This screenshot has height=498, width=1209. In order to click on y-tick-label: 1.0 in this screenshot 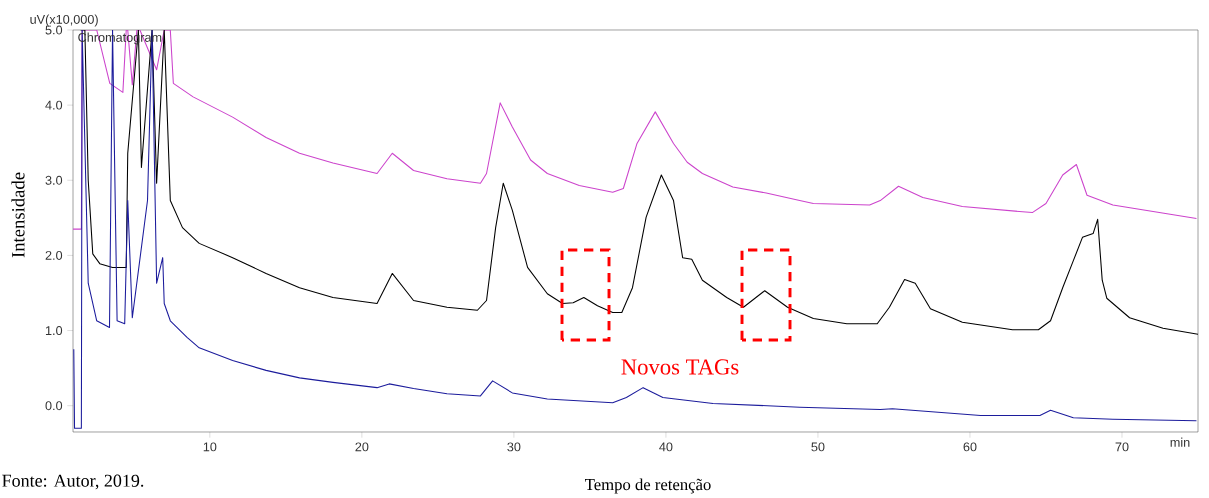, I will do `click(54, 331)`.